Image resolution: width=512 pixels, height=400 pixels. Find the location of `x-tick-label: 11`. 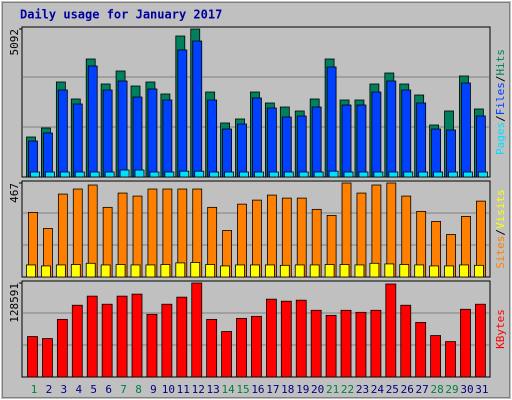

x-tick-label: 11 is located at coordinates (183, 389).